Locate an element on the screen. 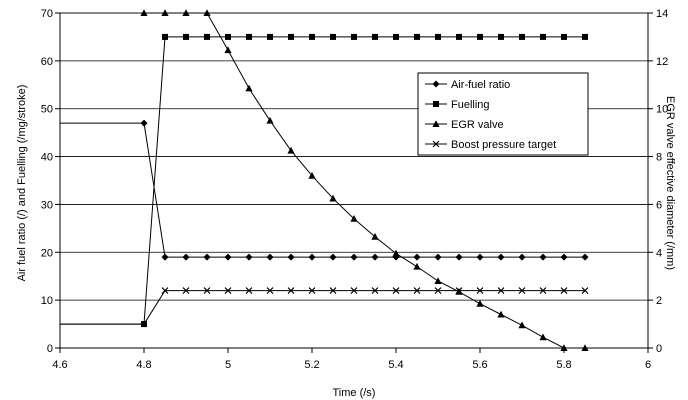  x-tick-label: 5 is located at coordinates (228, 365).